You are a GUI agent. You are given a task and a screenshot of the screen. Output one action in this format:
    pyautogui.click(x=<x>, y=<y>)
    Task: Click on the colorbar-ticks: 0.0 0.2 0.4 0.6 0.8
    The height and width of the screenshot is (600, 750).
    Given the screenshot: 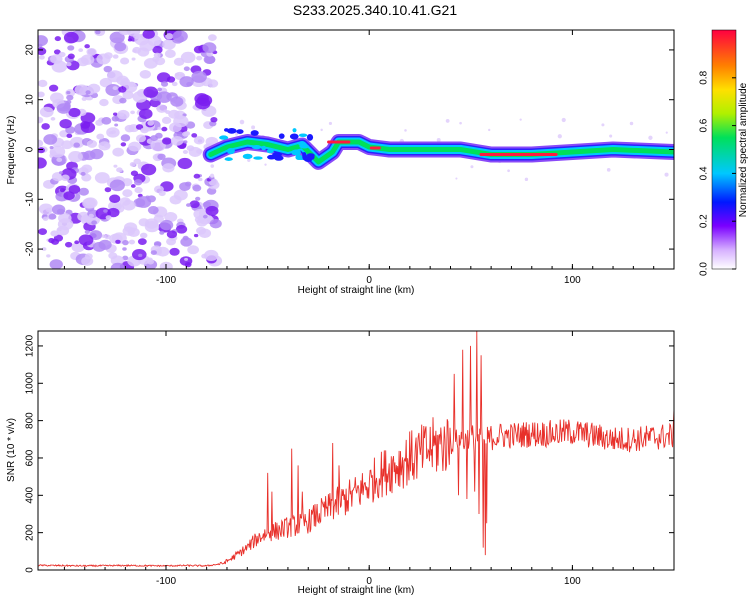 What is the action you would take?
    pyautogui.click(x=717, y=173)
    